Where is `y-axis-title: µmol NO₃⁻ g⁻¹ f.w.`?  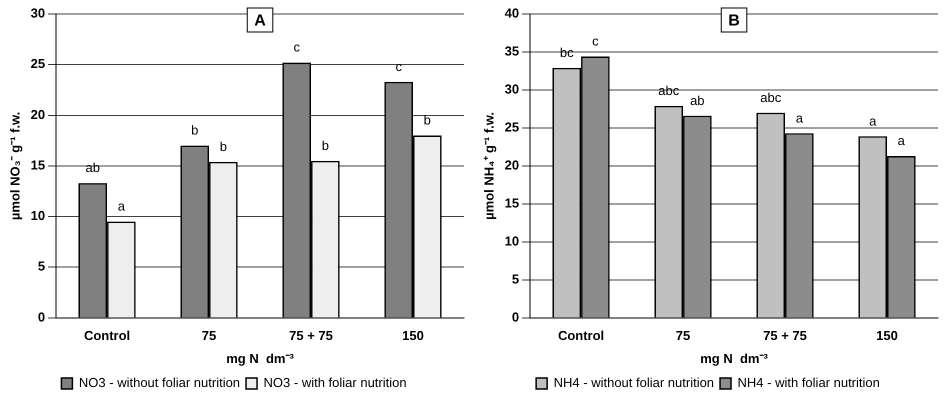
y-axis-title: µmol NO₃⁻ g⁻¹ f.w. is located at coordinates (14, 166).